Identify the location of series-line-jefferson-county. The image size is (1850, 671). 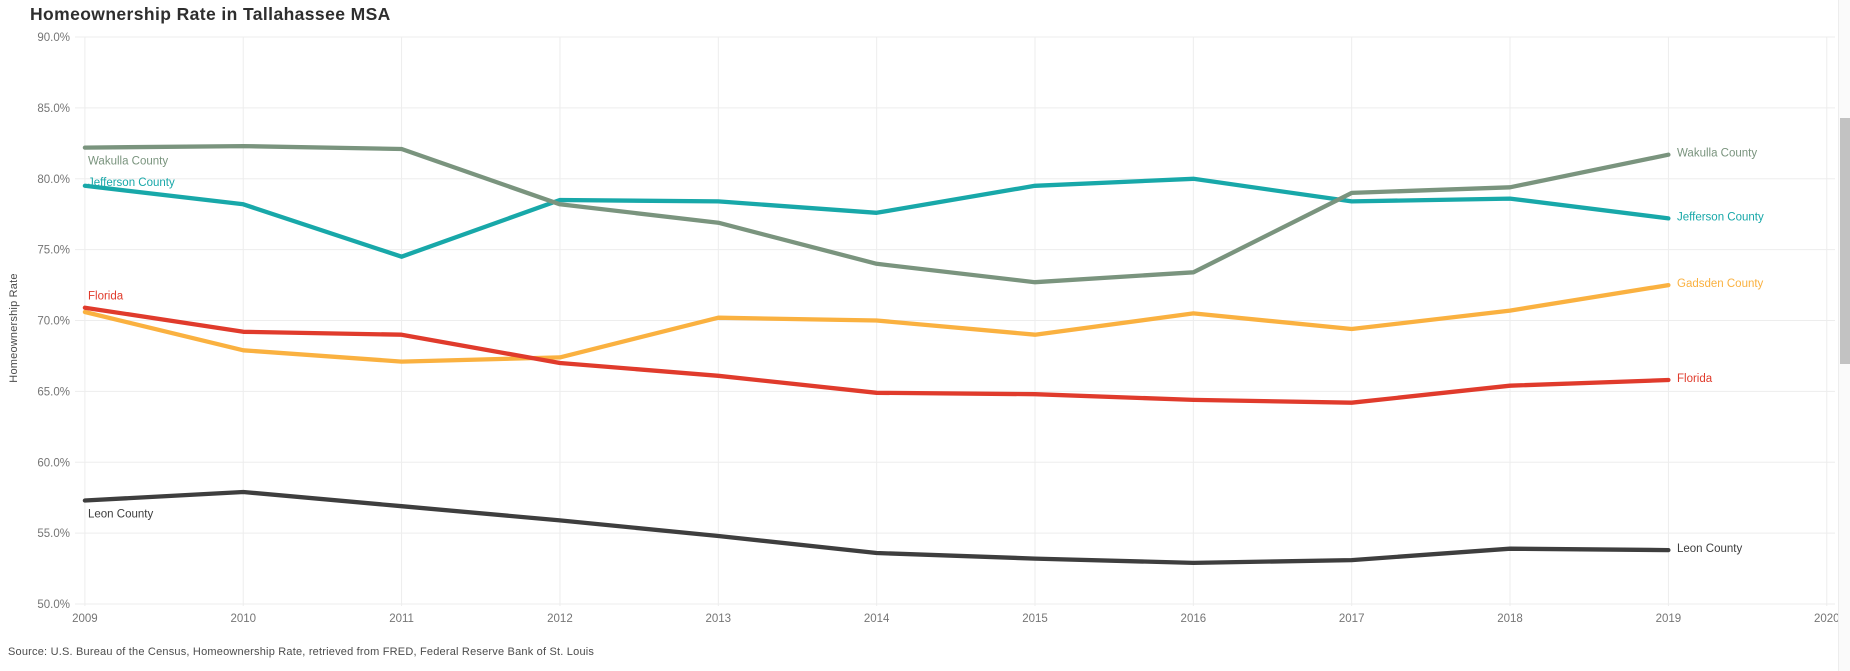
(876, 217).